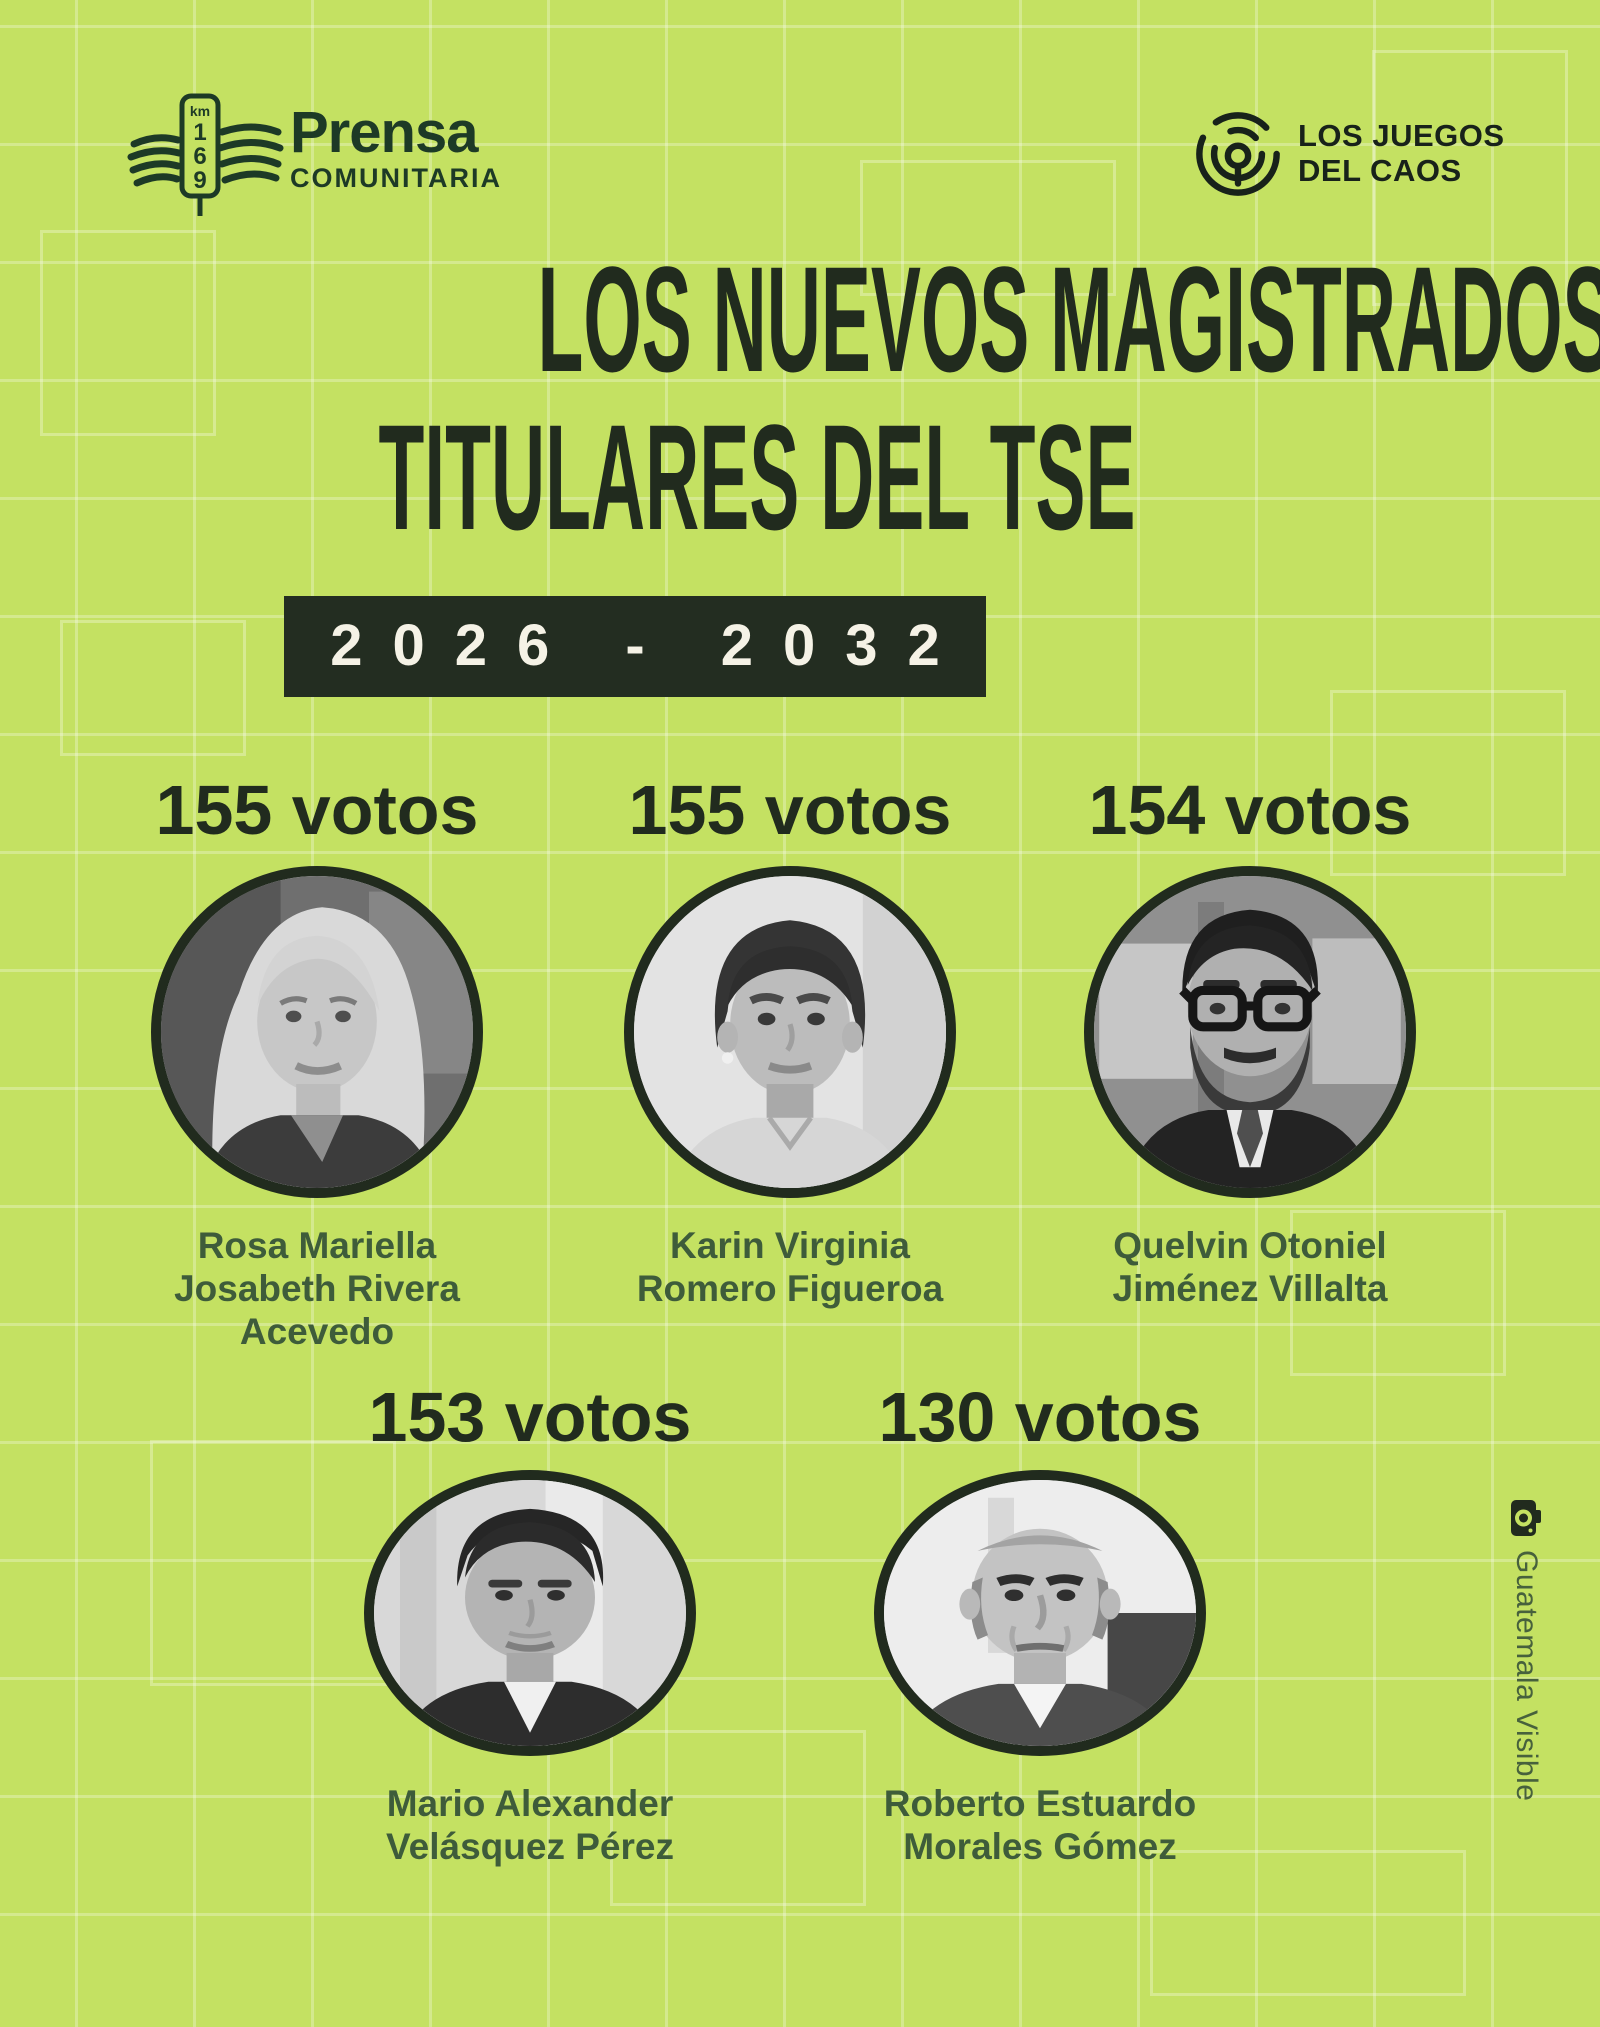 This screenshot has width=1600, height=2027. I want to click on magistrate-name: Rosa Mariella Josabeth Rivera Acevedo, so click(317, 1288).